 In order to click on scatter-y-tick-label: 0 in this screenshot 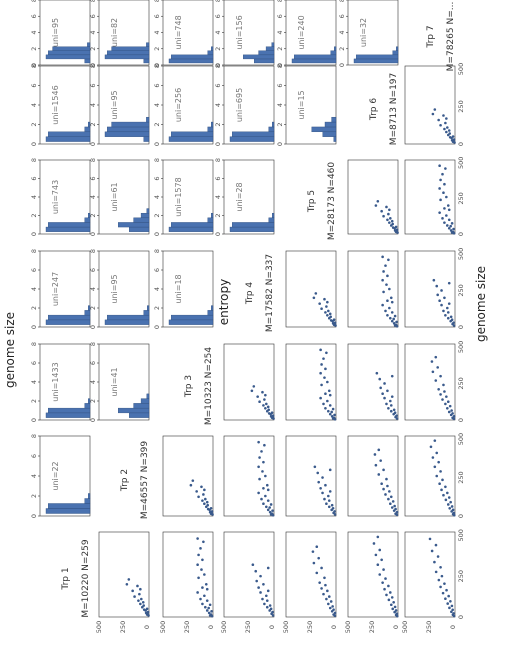, I will do `click(396, 627)`.